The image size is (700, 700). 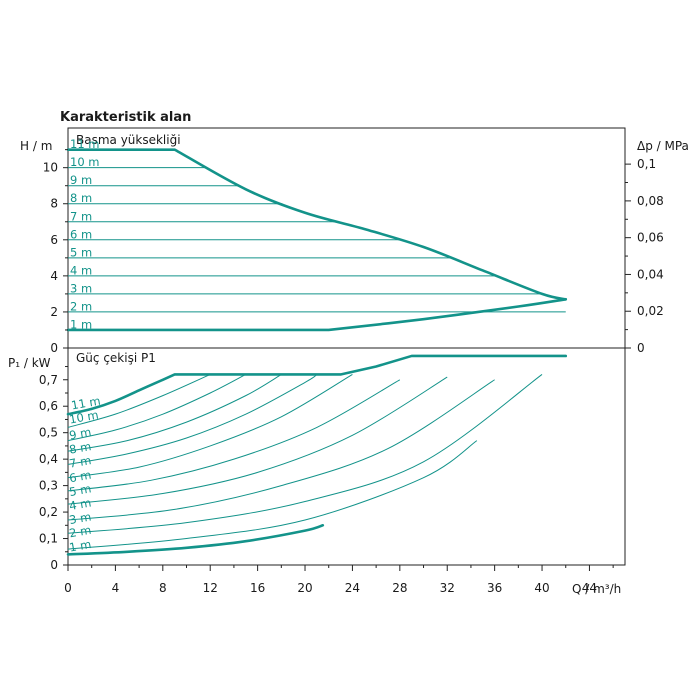 What do you see at coordinates (80, 477) in the screenshot?
I see `power-curve-label: 6 m` at bounding box center [80, 477].